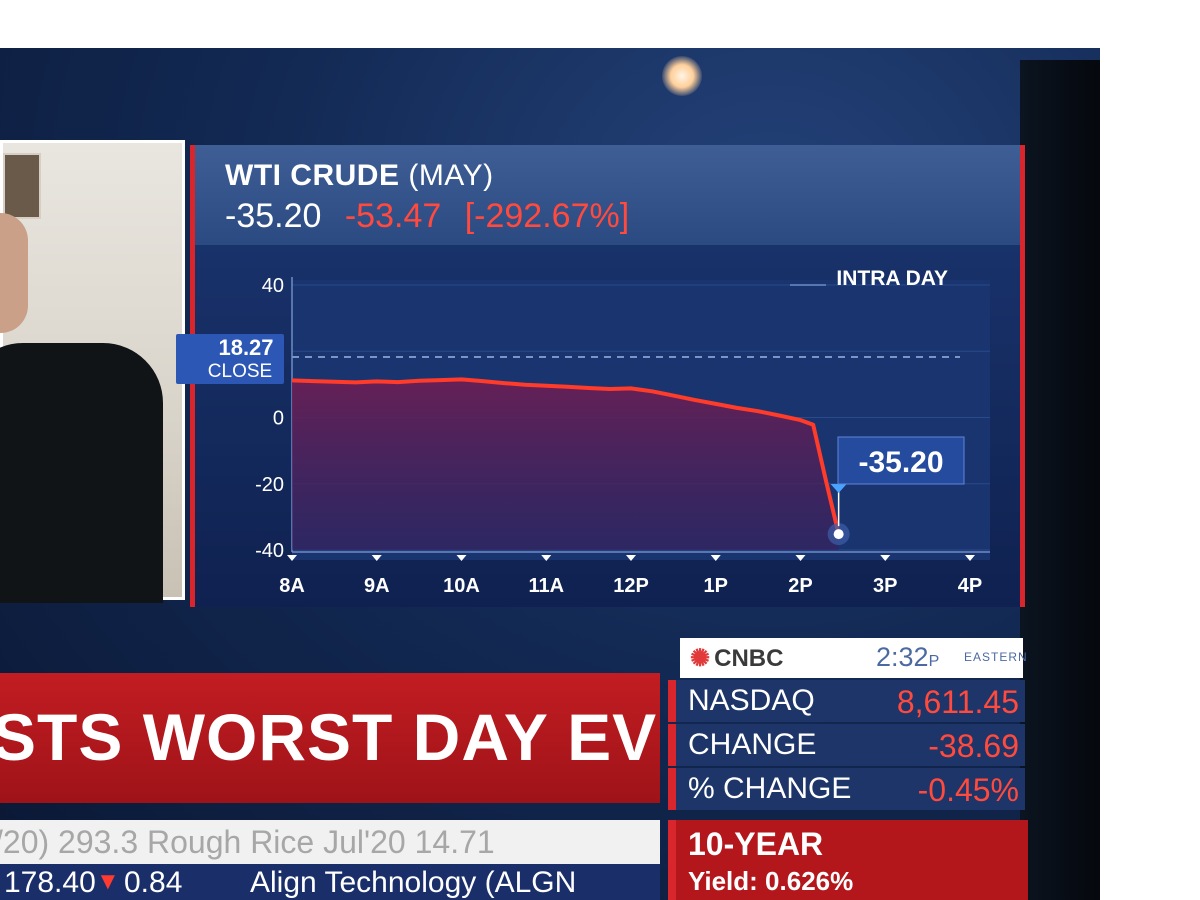  I want to click on guest-face, so click(14, 273).